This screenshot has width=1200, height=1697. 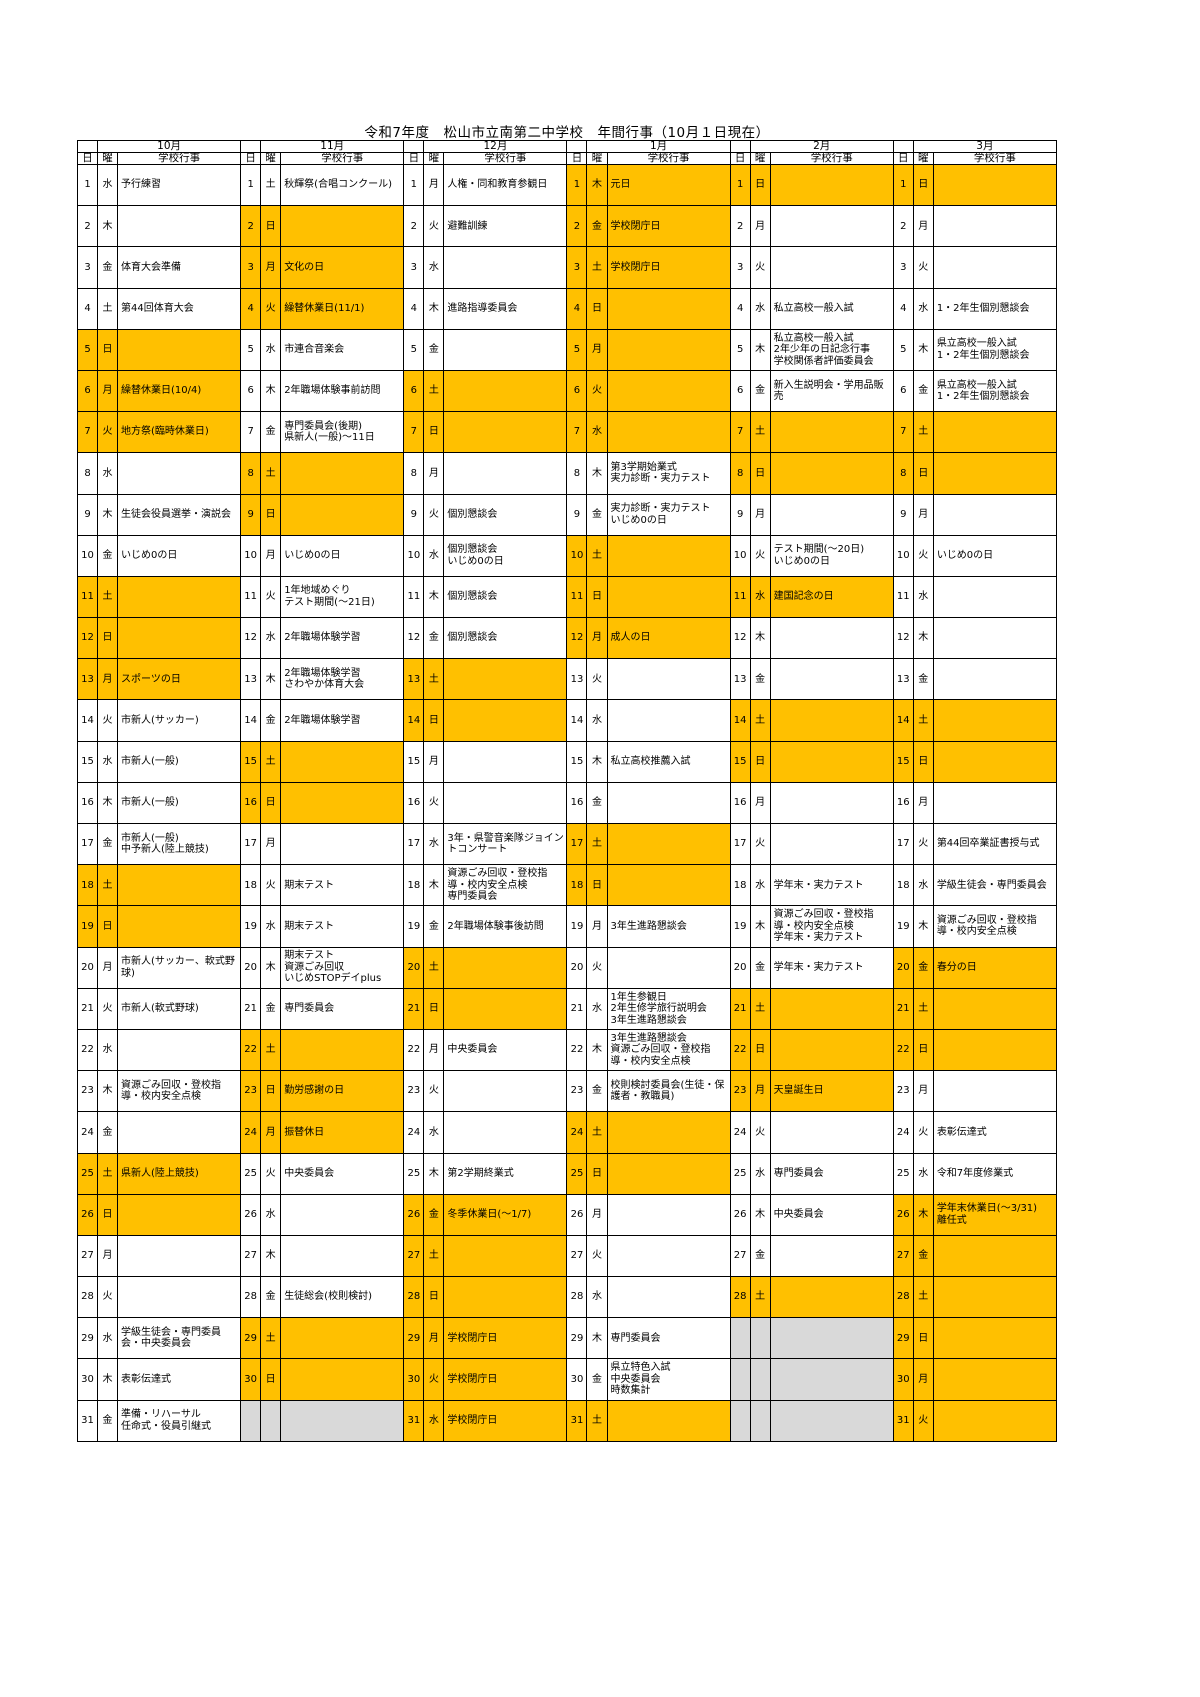 What do you see at coordinates (169, 146) in the screenshot?
I see `month-label: 10月` at bounding box center [169, 146].